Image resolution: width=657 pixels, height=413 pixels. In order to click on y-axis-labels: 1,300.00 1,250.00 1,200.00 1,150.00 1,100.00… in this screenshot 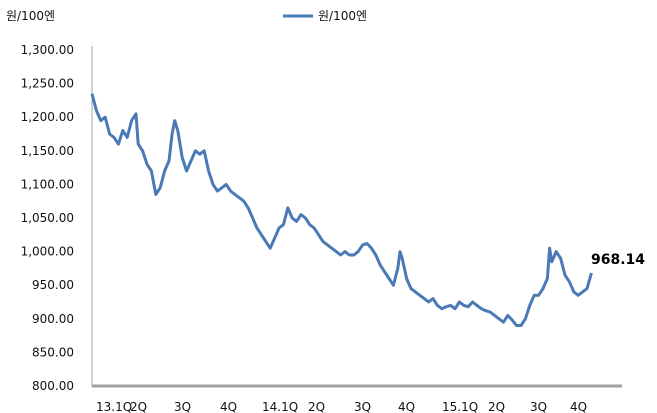, I will do `click(47, 218)`.